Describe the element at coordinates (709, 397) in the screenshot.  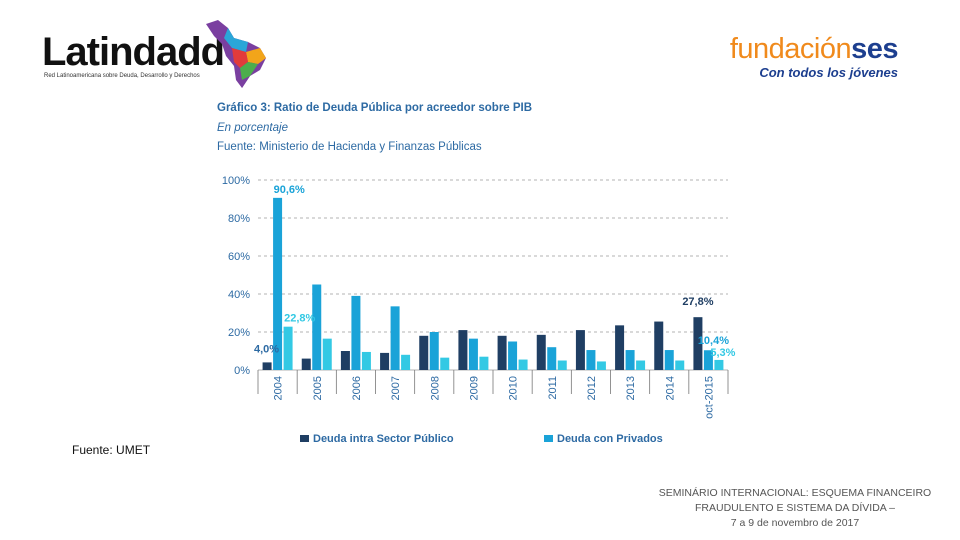
I see `x-tick-label: oct-2015` at that location.